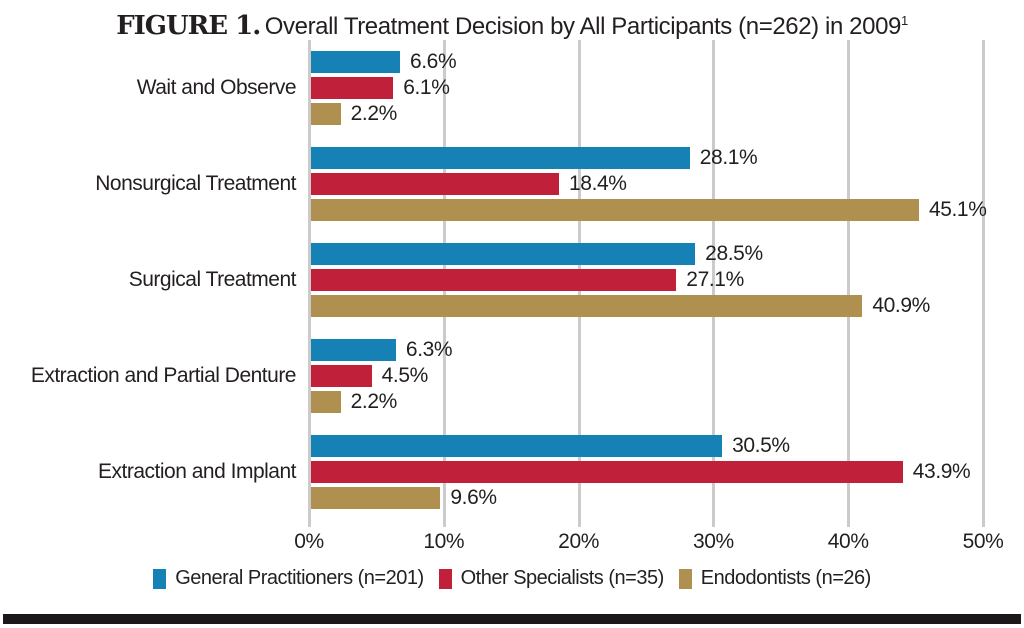 The image size is (1024, 628). What do you see at coordinates (429, 349) in the screenshot?
I see `bar-value-label: 6.3%` at bounding box center [429, 349].